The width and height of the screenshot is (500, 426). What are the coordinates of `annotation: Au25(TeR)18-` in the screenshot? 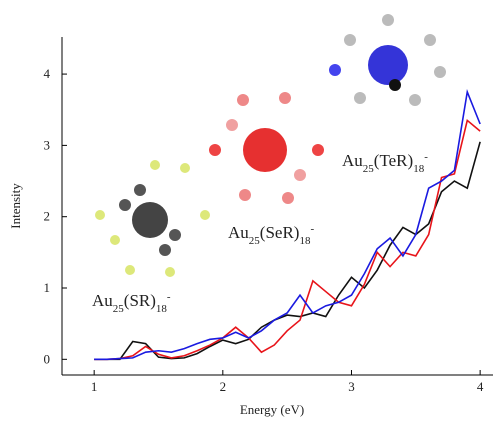 It's located at (385, 163).